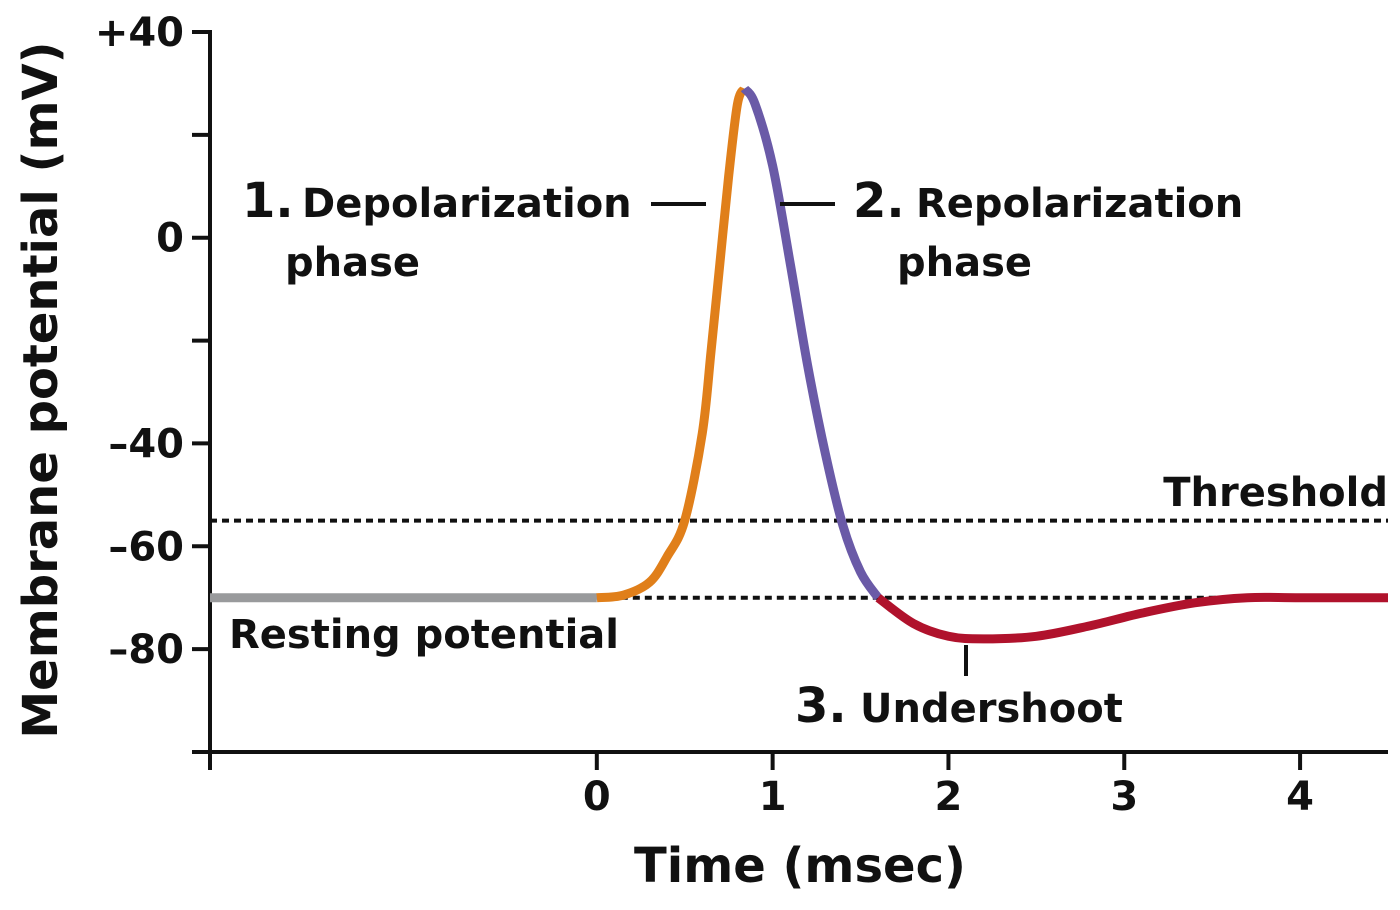 The height and width of the screenshot is (910, 1400). I want to click on undershoot-number: 3., so click(821, 706).